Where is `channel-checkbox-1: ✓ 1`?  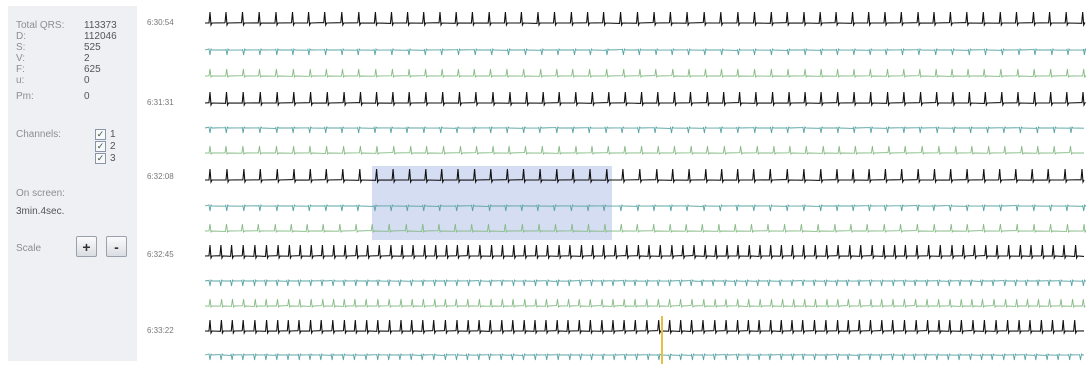 channel-checkbox-1: ✓ 1 is located at coordinates (105, 134).